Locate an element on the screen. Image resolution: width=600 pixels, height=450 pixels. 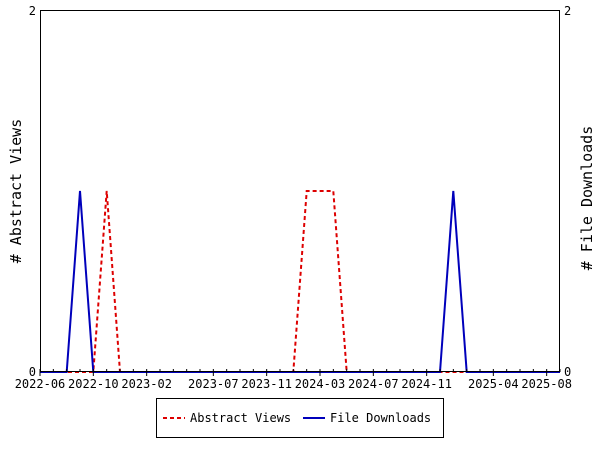
x-tick-label: 2023-07 is located at coordinates (213, 384).